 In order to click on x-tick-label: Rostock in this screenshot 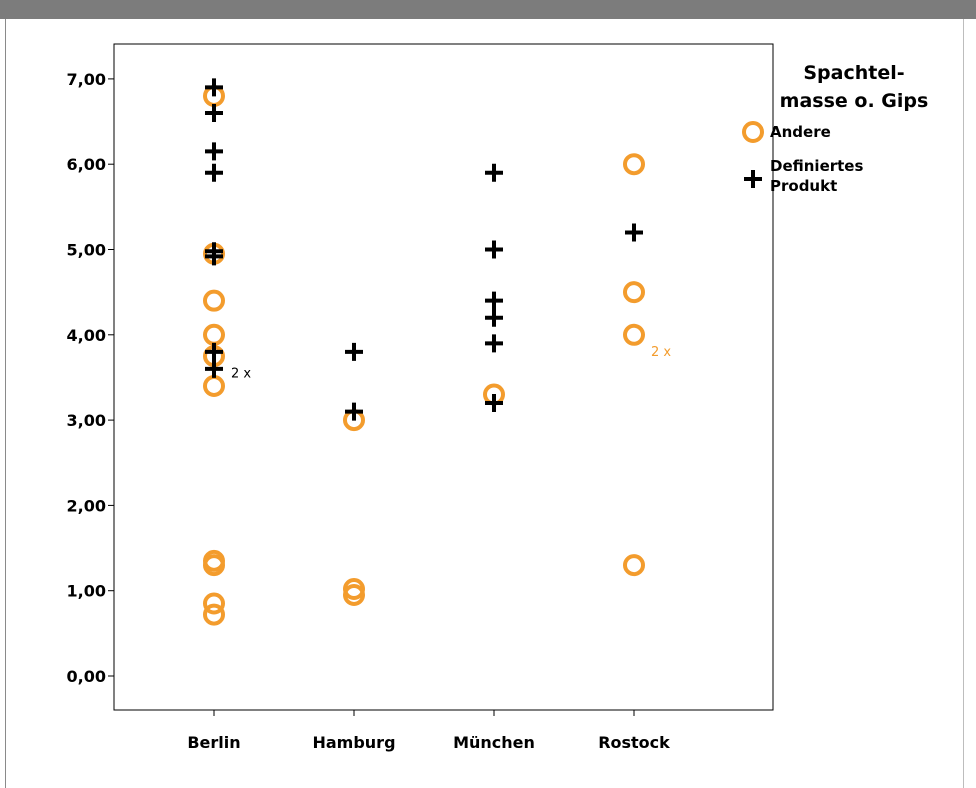, I will do `click(634, 742)`.